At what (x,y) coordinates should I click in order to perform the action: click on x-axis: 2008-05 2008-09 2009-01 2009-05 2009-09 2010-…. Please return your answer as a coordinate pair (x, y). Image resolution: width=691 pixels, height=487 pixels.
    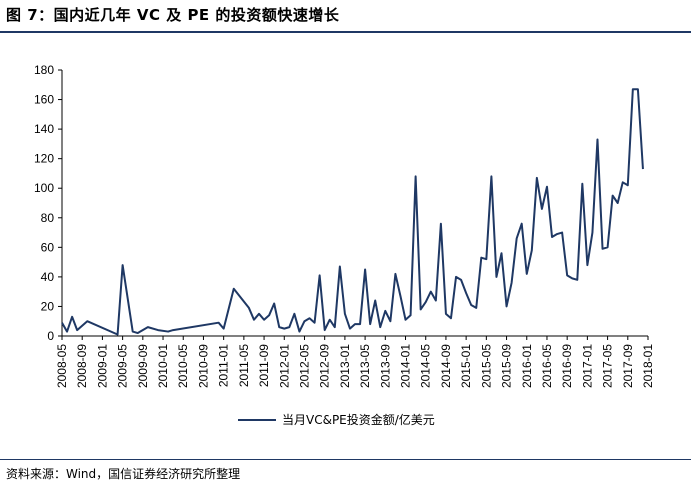
    Looking at the image, I should click on (355, 361).